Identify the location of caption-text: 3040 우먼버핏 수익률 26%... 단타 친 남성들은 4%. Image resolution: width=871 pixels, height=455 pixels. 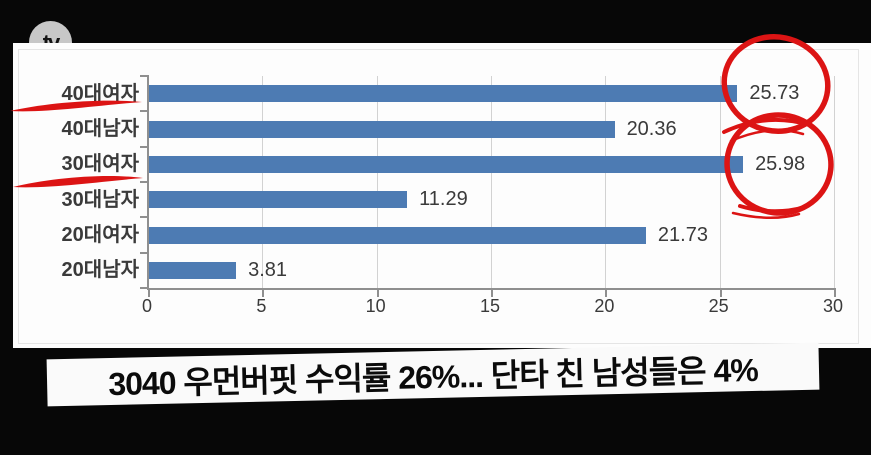
(433, 376).